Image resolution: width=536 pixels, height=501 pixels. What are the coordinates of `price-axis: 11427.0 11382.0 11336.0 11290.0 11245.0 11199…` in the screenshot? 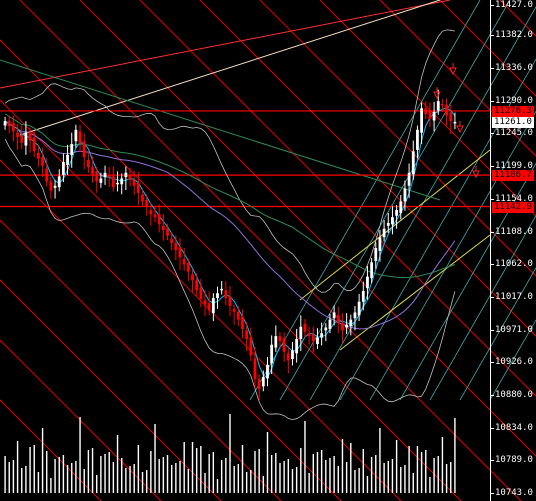 It's located at (513, 250).